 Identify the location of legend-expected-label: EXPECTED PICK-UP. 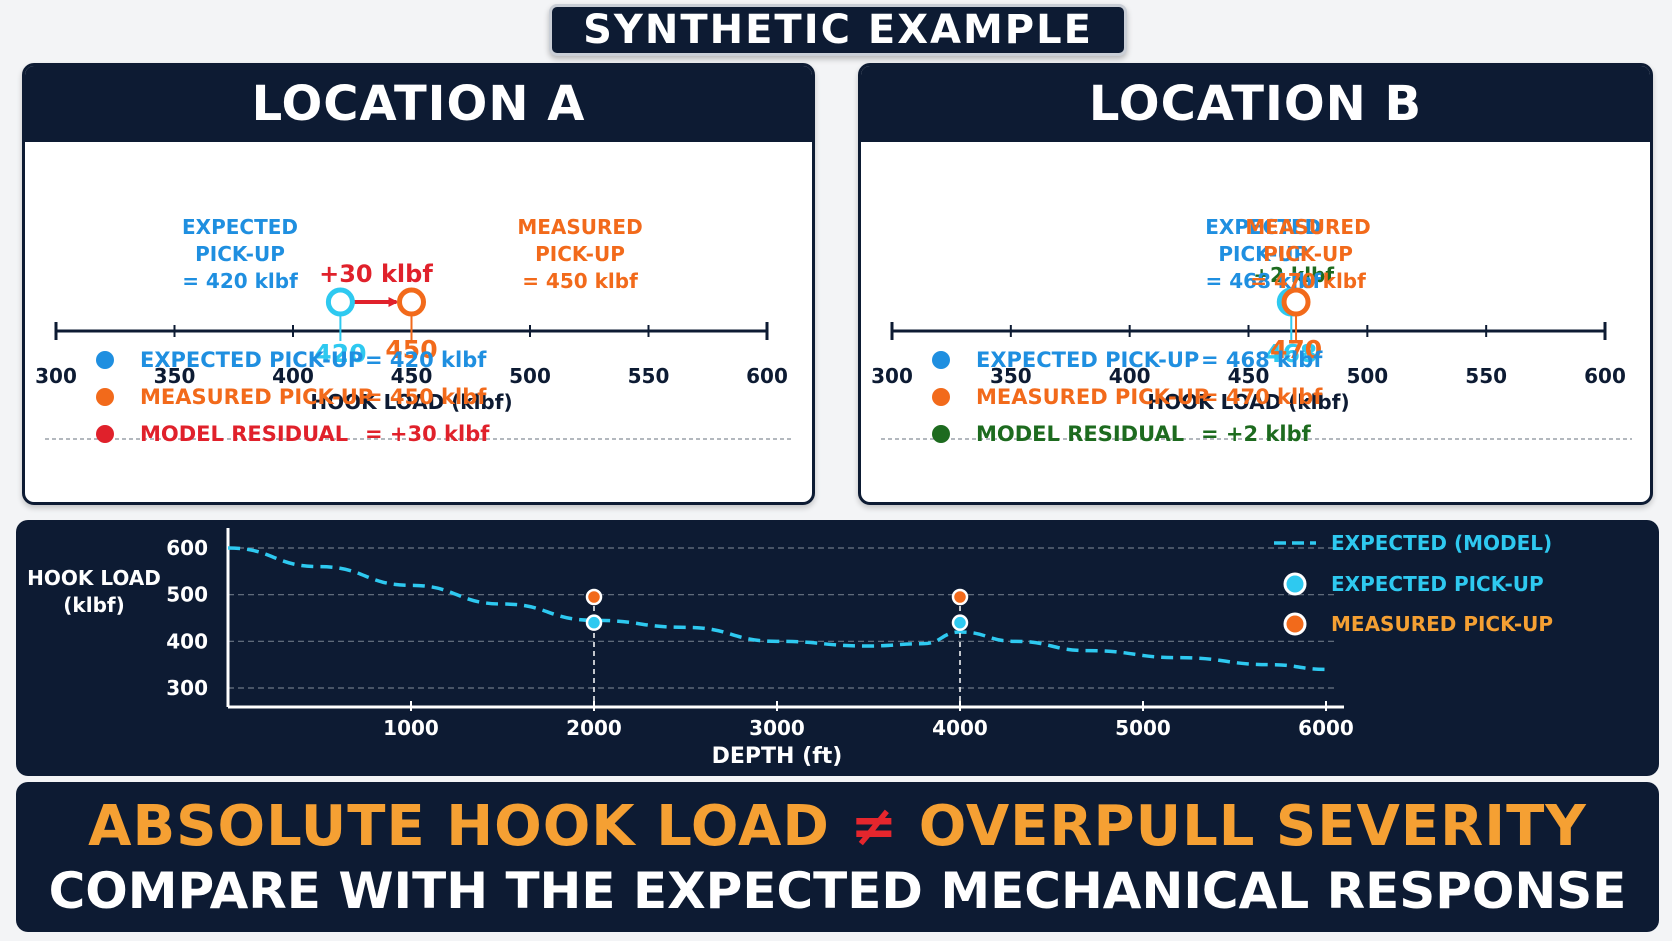
(1437, 584).